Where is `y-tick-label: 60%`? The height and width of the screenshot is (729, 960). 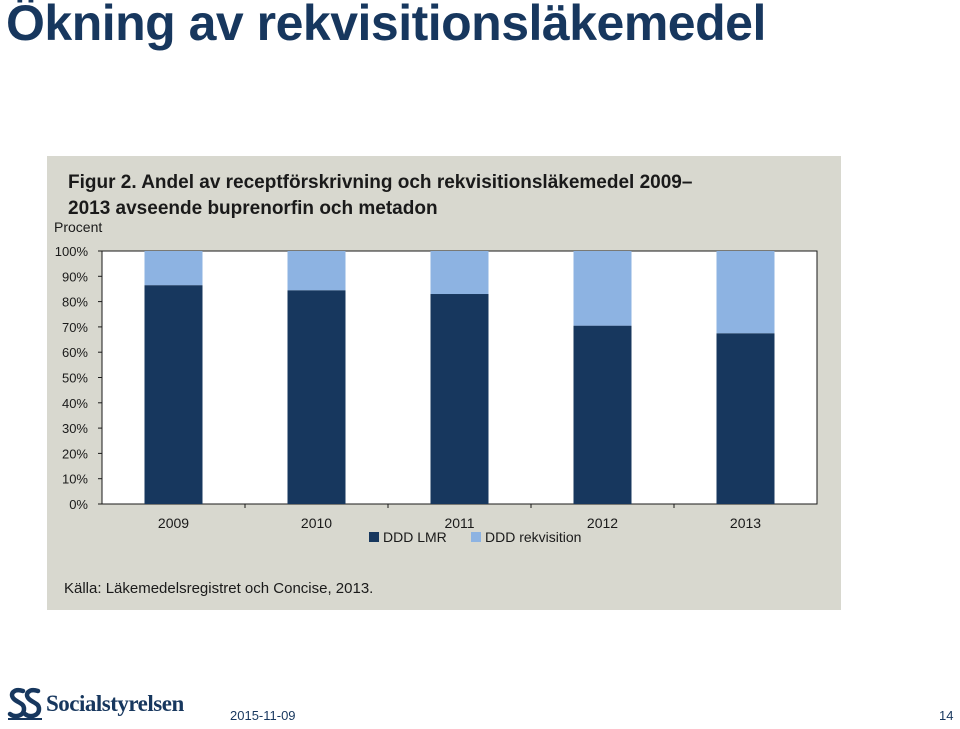 y-tick-label: 60% is located at coordinates (75, 352).